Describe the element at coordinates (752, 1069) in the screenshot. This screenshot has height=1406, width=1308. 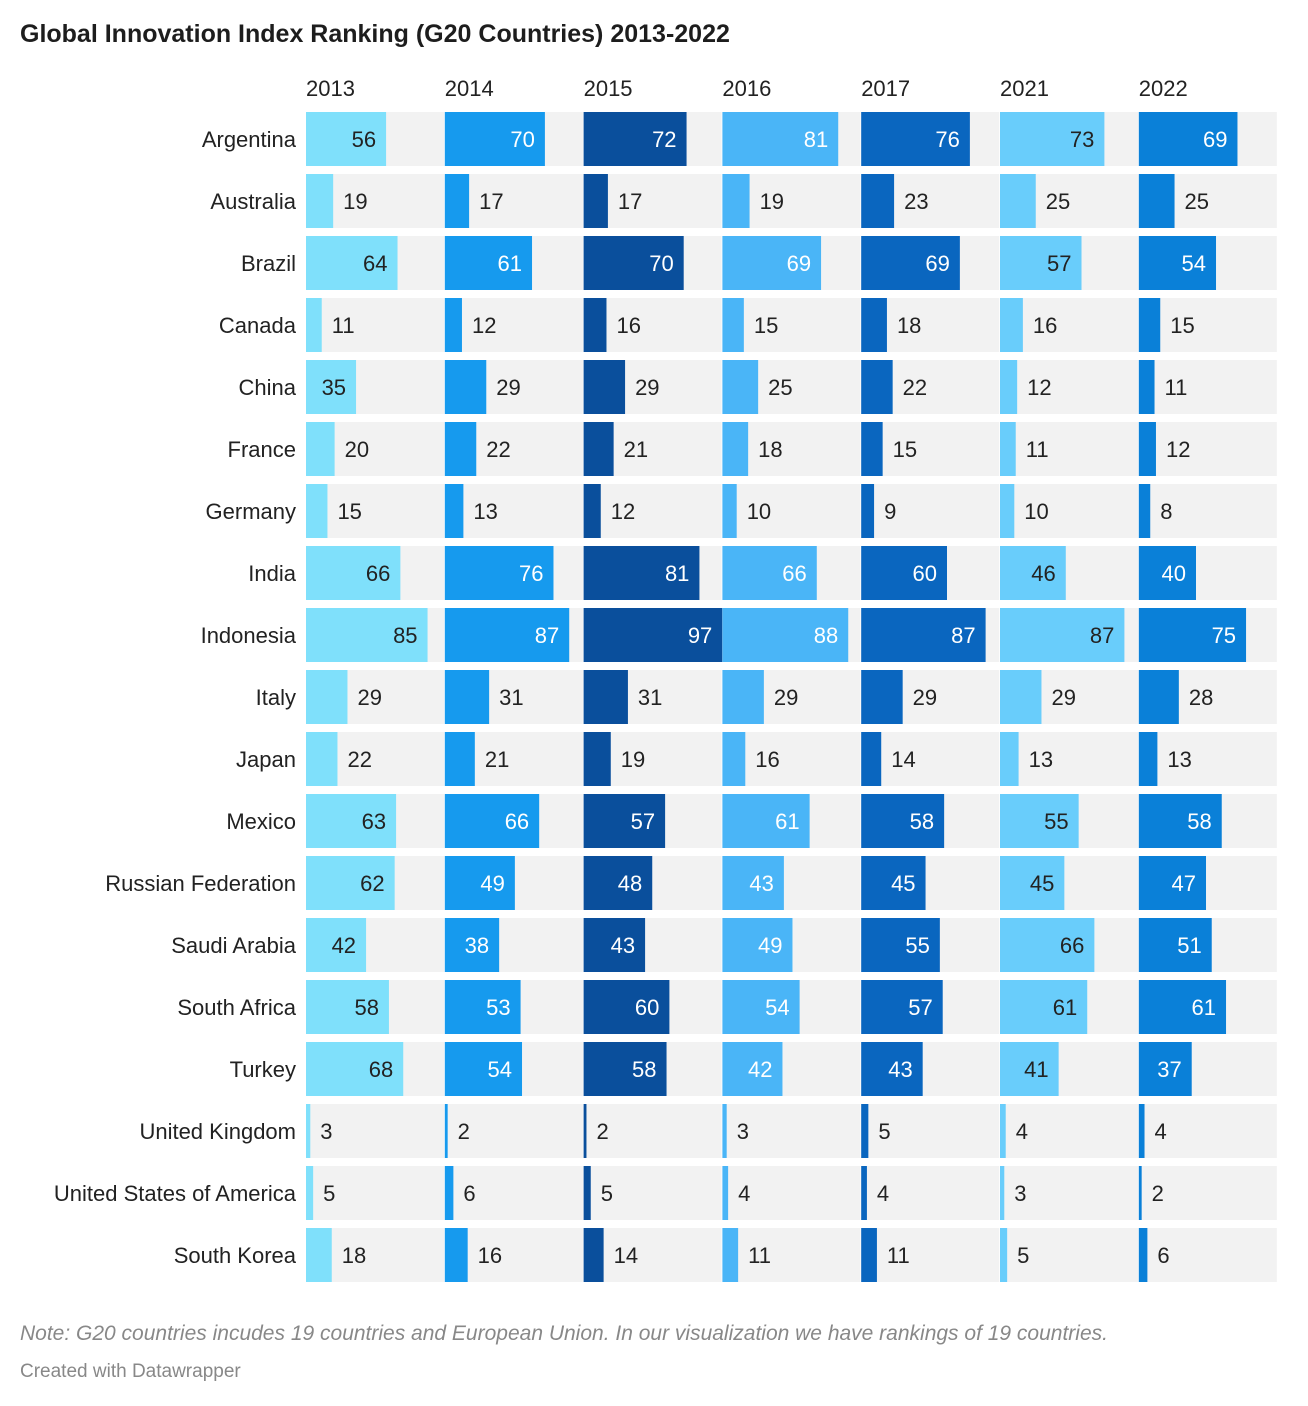
I see `bar-2016-turkey` at that location.